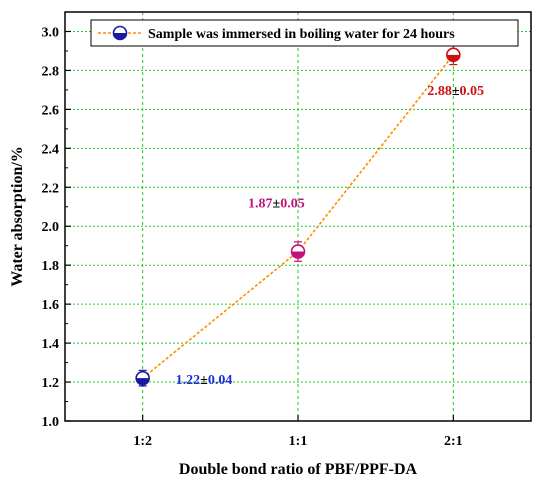 The width and height of the screenshot is (550, 485). What do you see at coordinates (188, 380) in the screenshot?
I see `data-label-value: 1.22` at bounding box center [188, 380].